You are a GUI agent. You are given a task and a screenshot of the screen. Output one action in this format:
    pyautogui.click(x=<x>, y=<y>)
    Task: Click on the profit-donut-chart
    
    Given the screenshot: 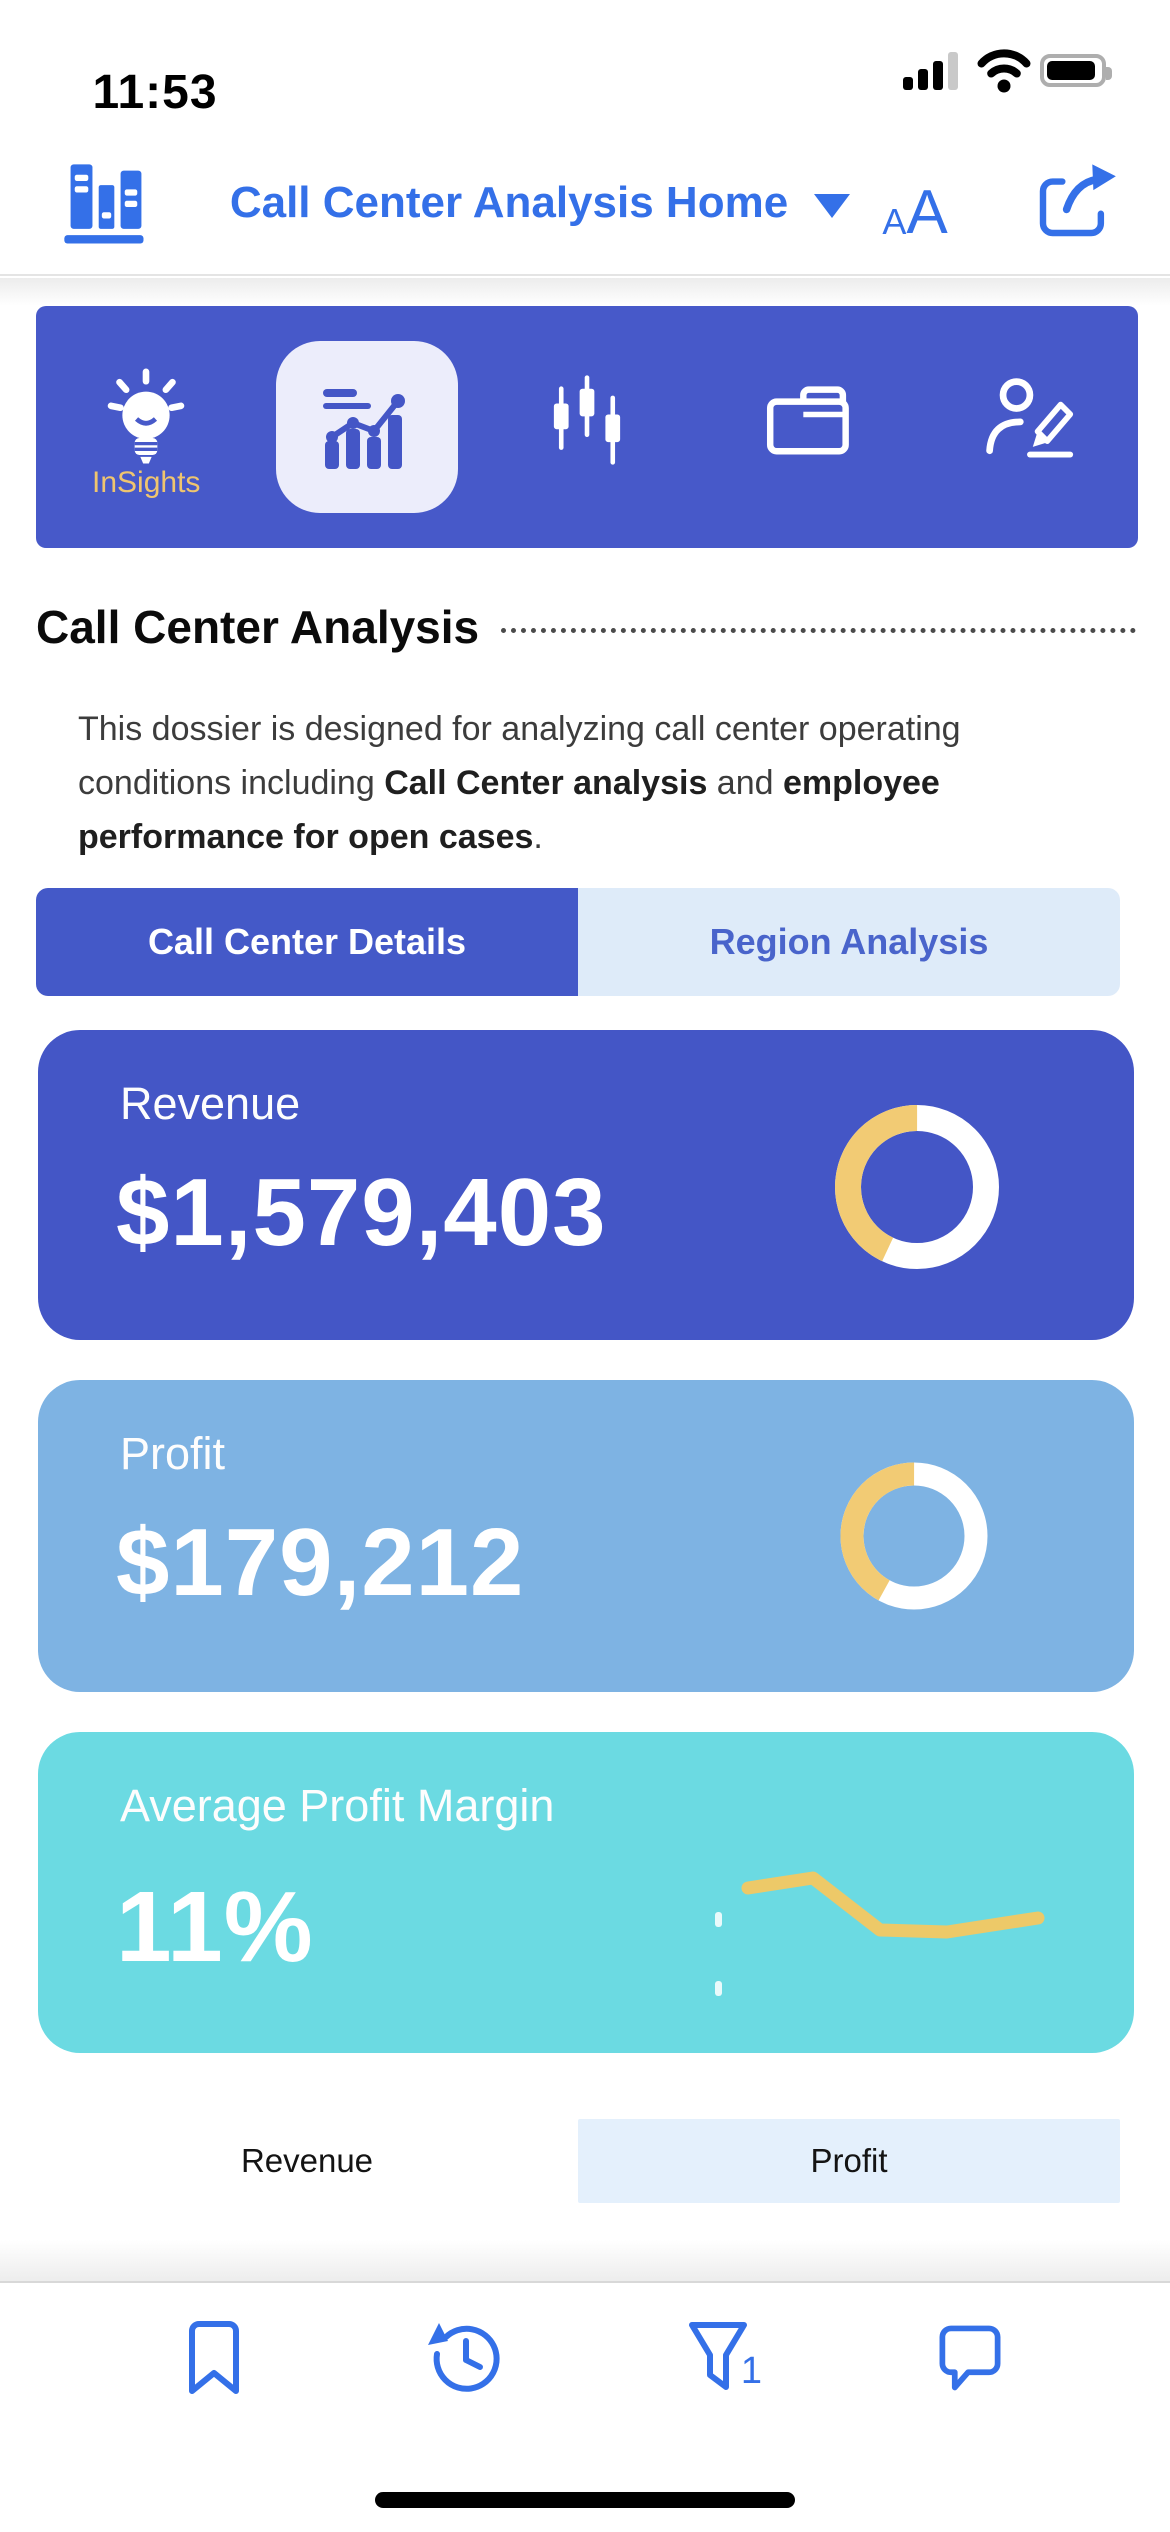 What is the action you would take?
    pyautogui.click(x=914, y=1536)
    